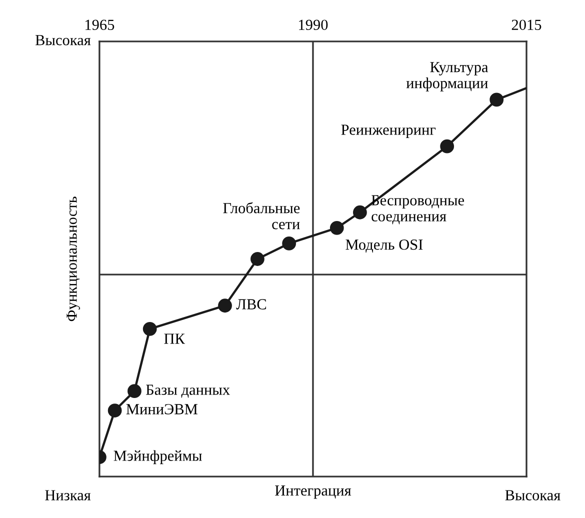 The height and width of the screenshot is (518, 585). What do you see at coordinates (251, 304) in the screenshot?
I see `annotation: ЛВС` at bounding box center [251, 304].